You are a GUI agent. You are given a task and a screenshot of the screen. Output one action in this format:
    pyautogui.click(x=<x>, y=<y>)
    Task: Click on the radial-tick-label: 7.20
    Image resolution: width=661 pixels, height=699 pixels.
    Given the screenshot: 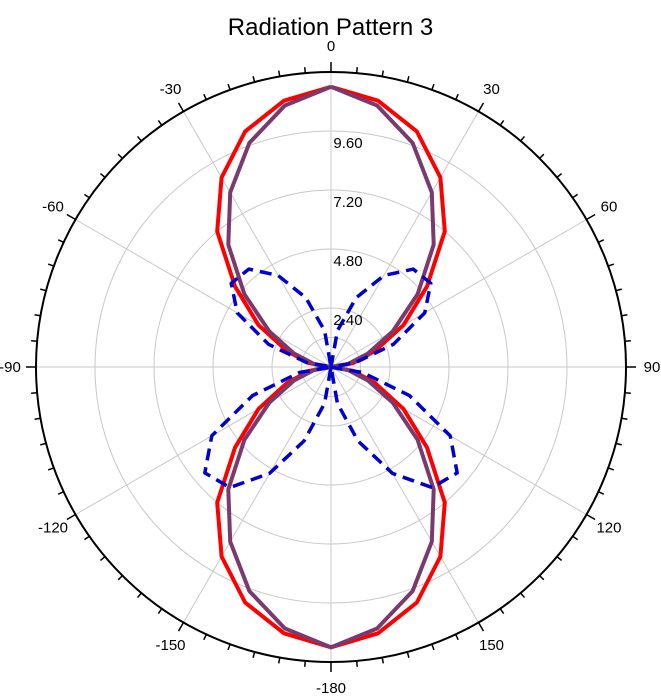 What is the action you would take?
    pyautogui.click(x=347, y=202)
    